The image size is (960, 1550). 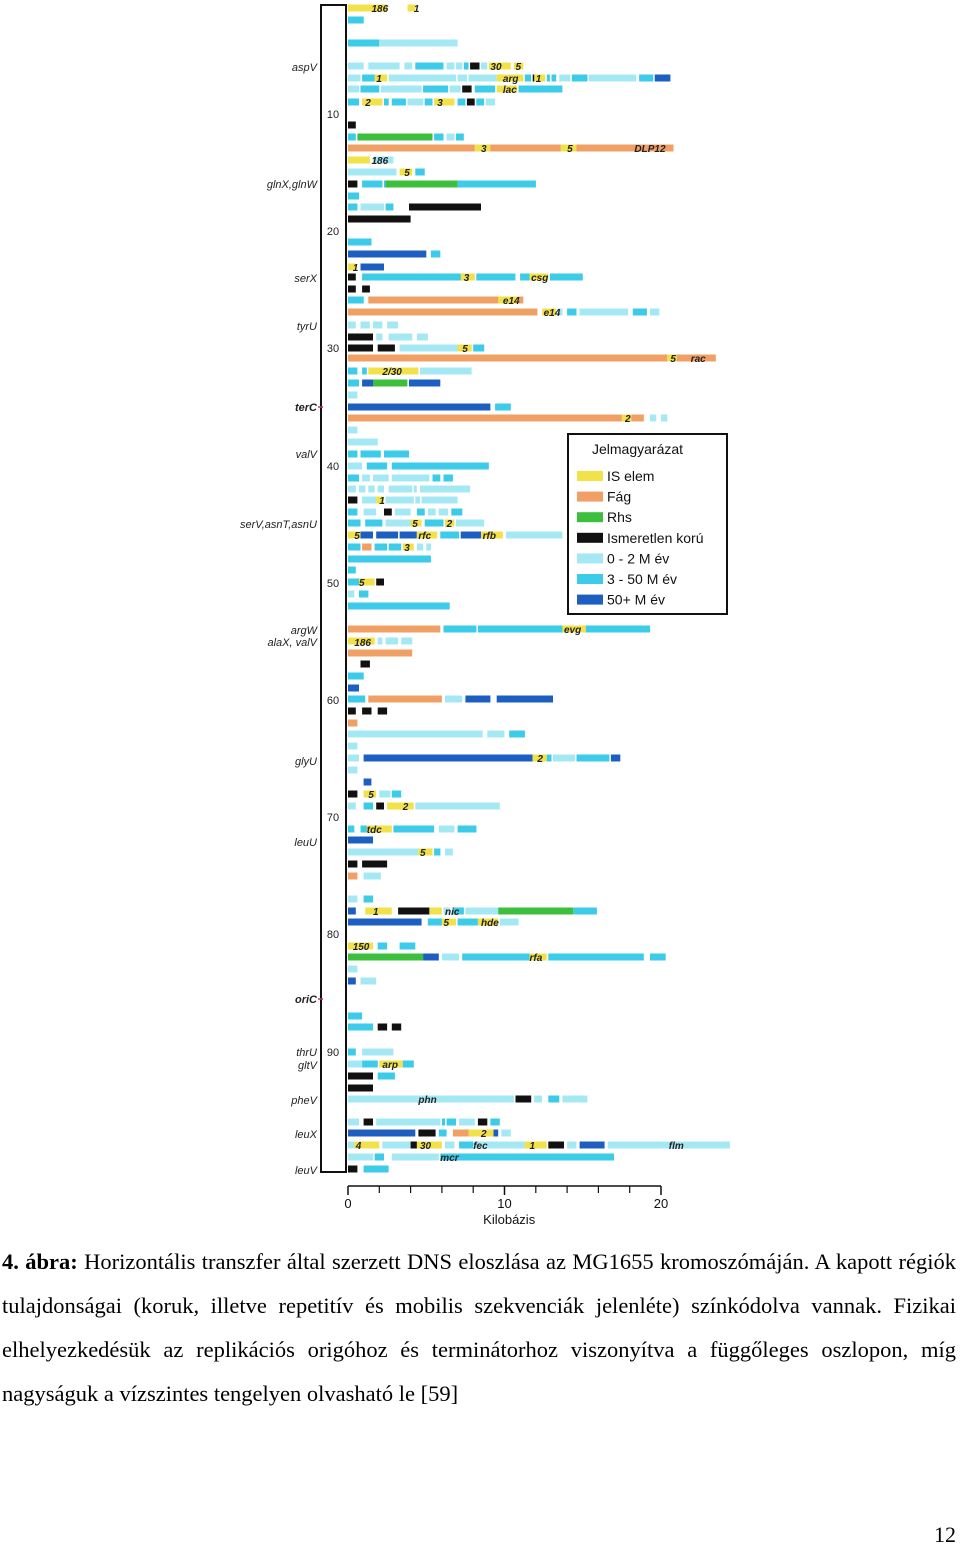 What do you see at coordinates (306, 1053) in the screenshot?
I see `locus-label: thrU` at bounding box center [306, 1053].